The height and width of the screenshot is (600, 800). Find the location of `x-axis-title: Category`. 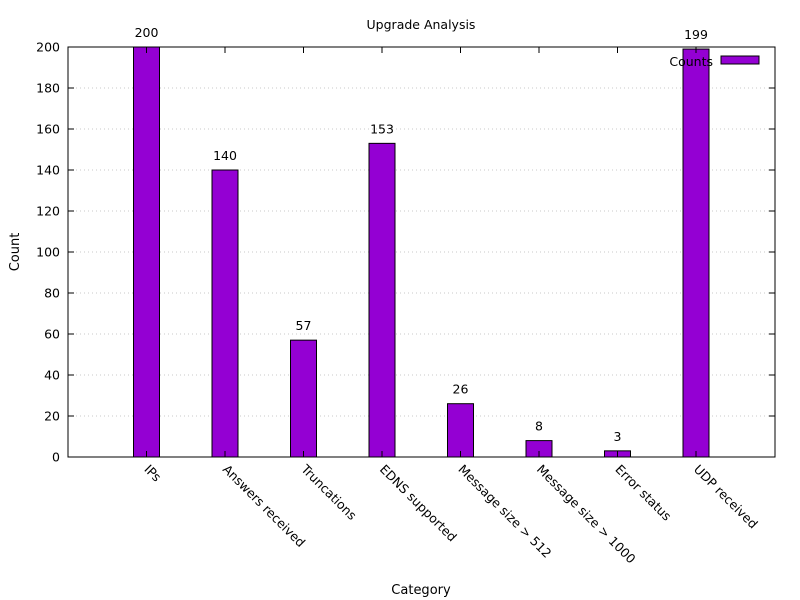

x-axis-title: Category is located at coordinates (421, 590).